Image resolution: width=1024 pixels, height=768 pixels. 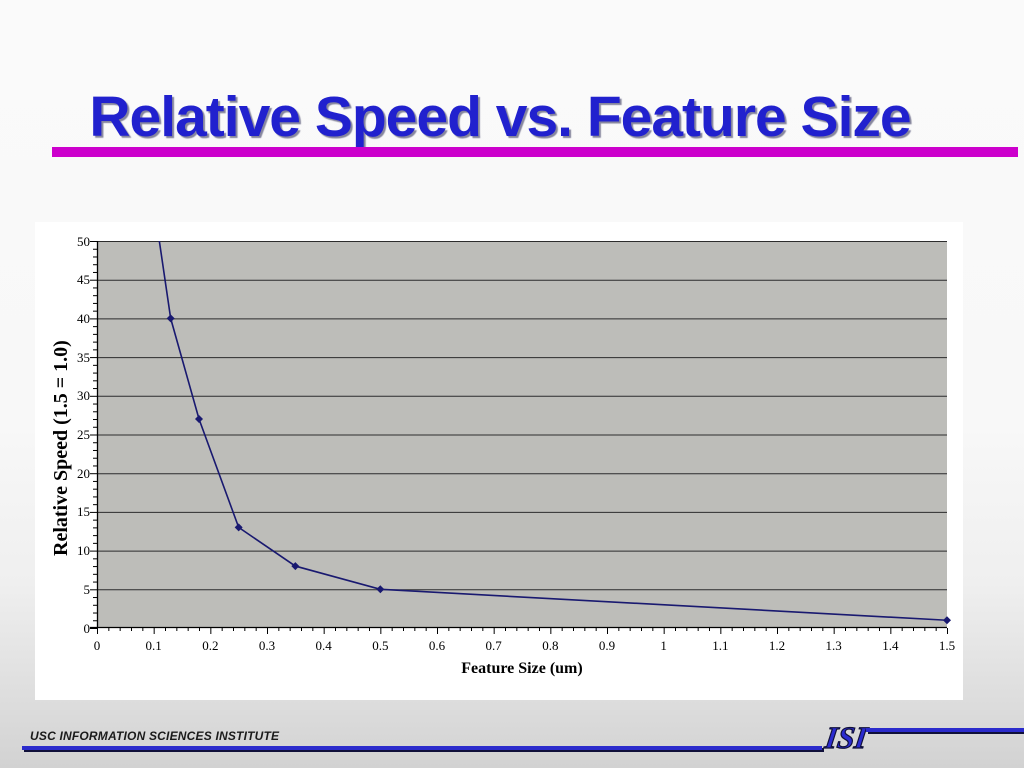 What do you see at coordinates (83, 551) in the screenshot?
I see `y-tick-label: 10` at bounding box center [83, 551].